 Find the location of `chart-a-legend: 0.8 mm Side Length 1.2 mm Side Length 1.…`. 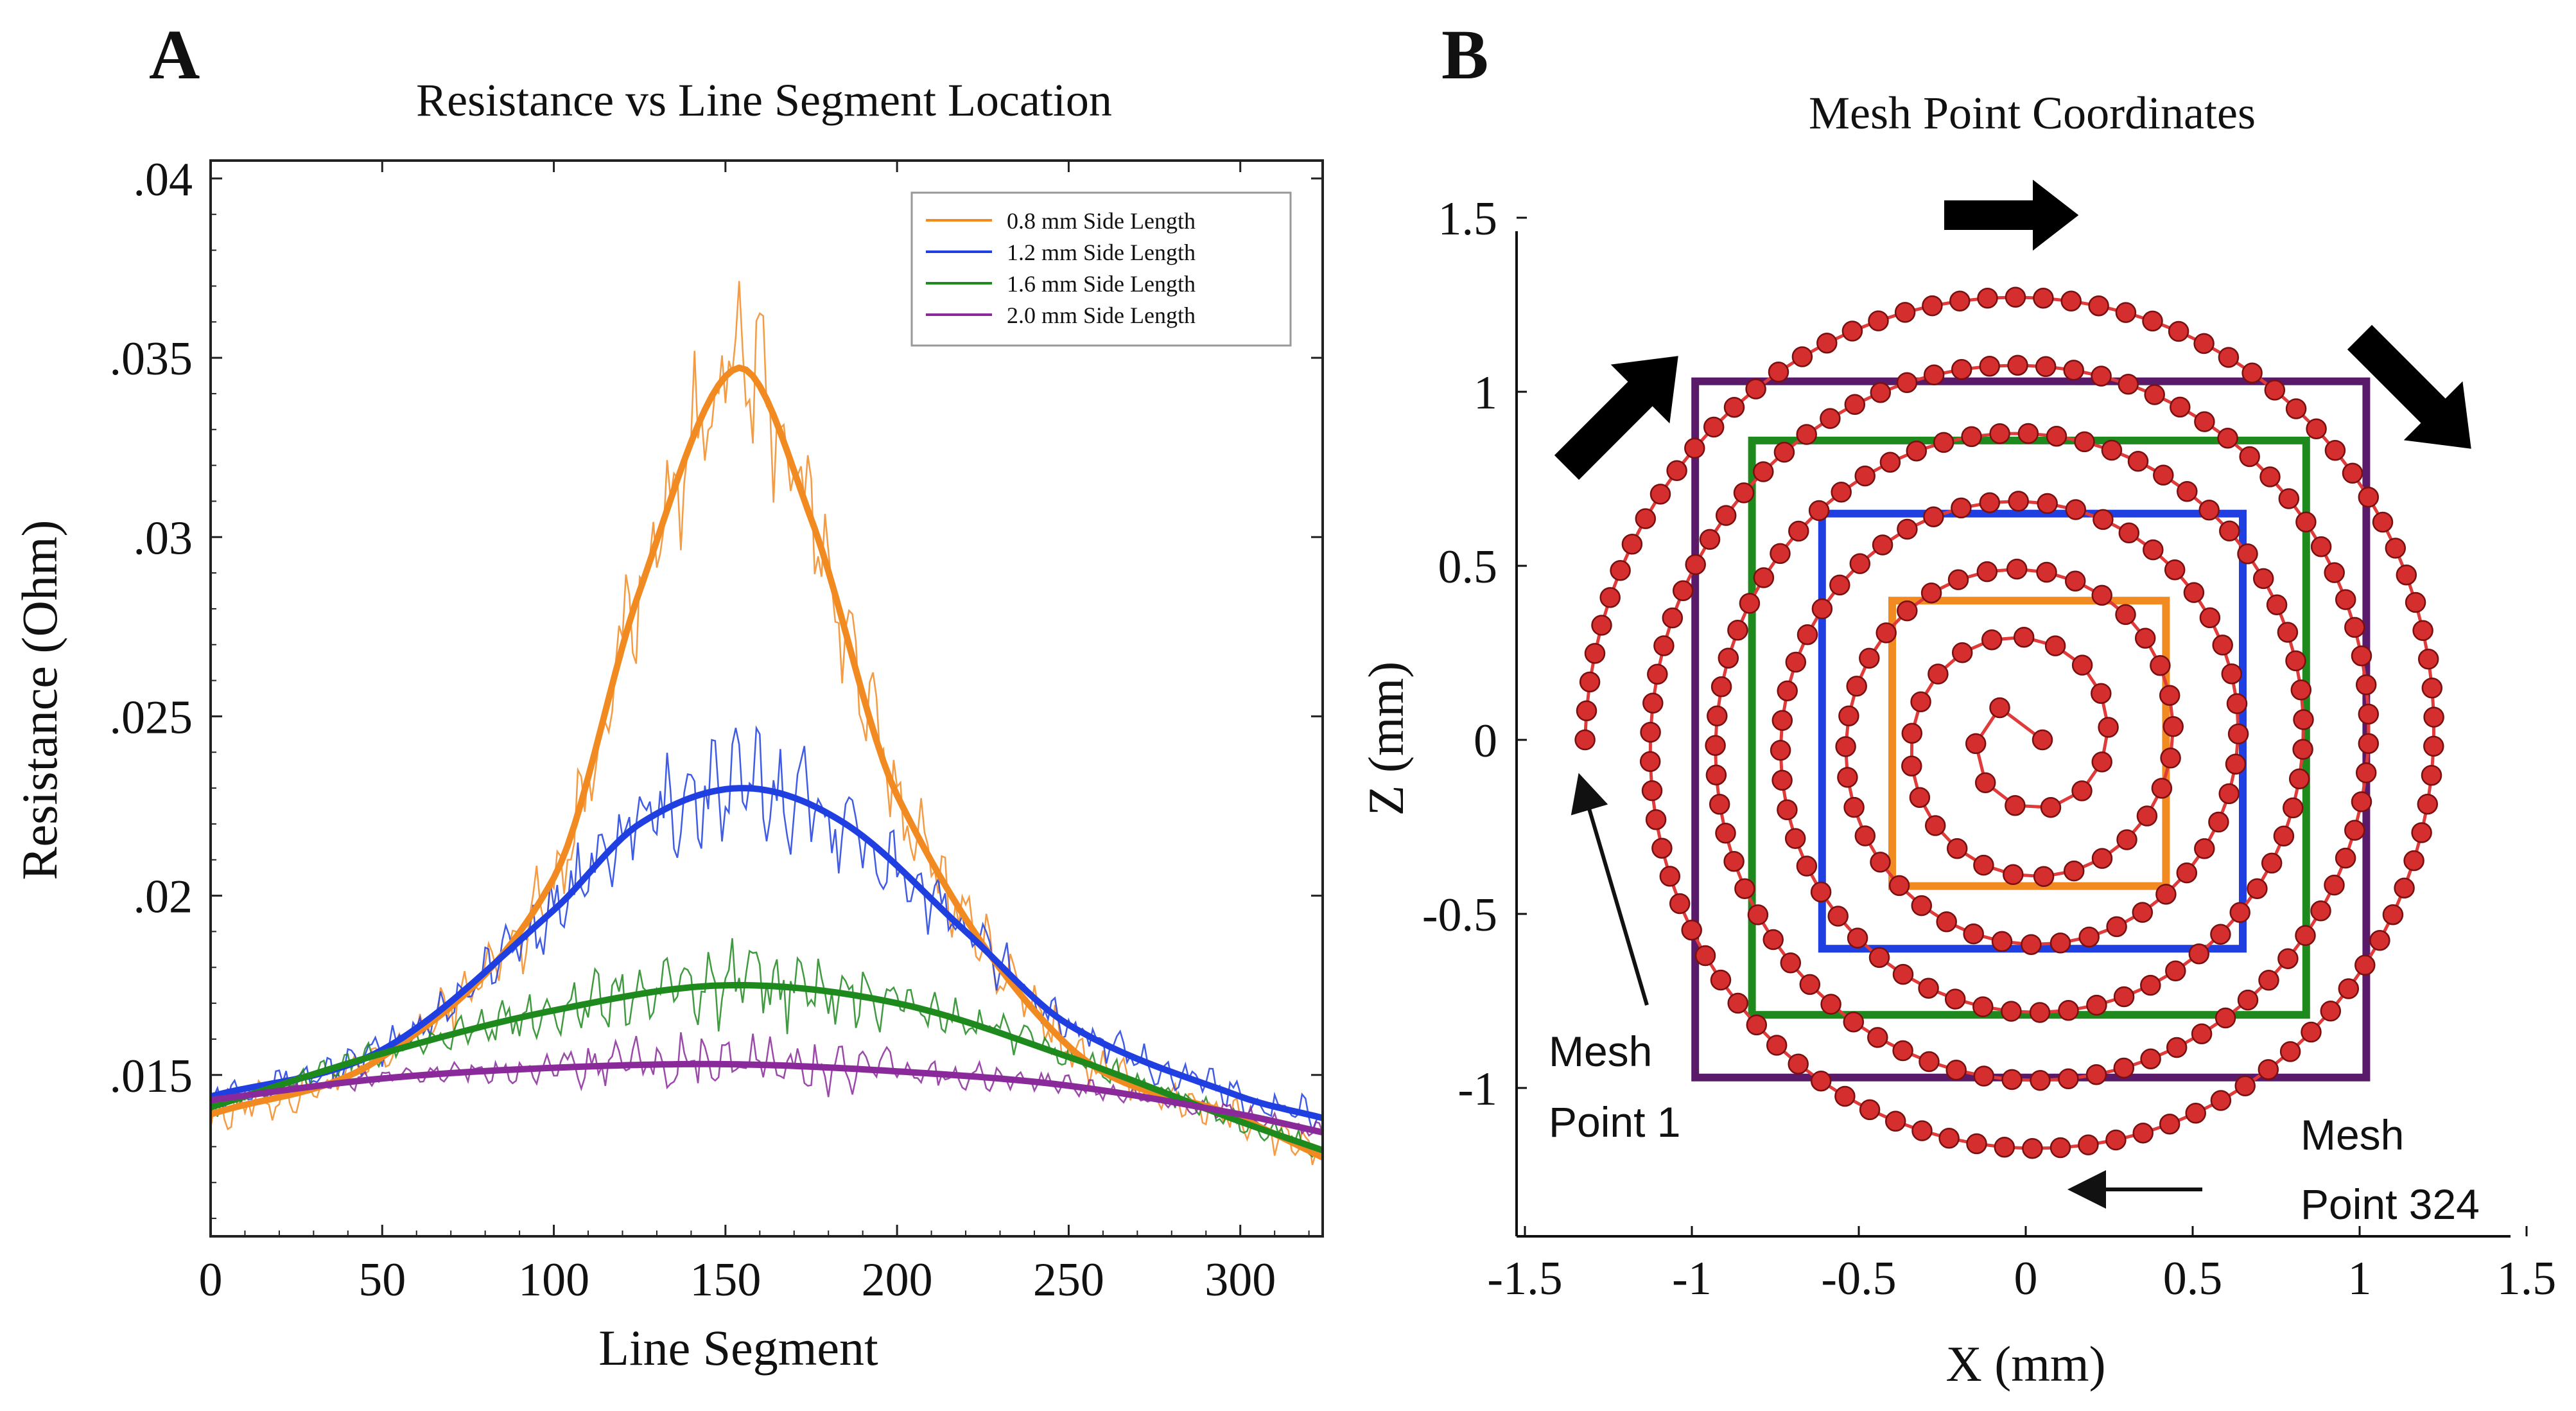

chart-a-legend: 0.8 mm Side Length 1.2 mm Side Length 1.… is located at coordinates (1101, 269).